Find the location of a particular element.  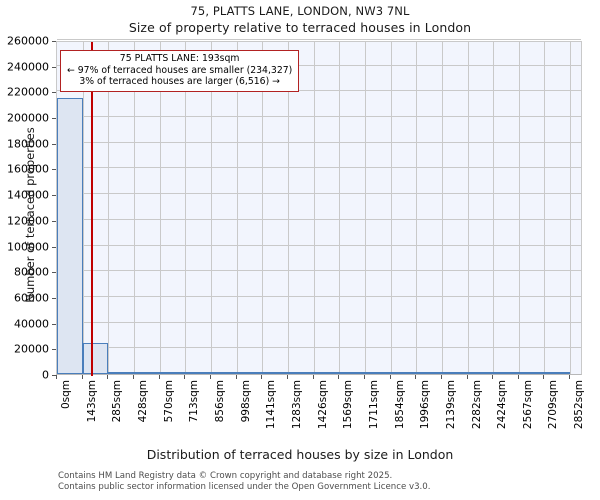

y-axis-label: Number of terraced properties is located at coordinates (30, 215).